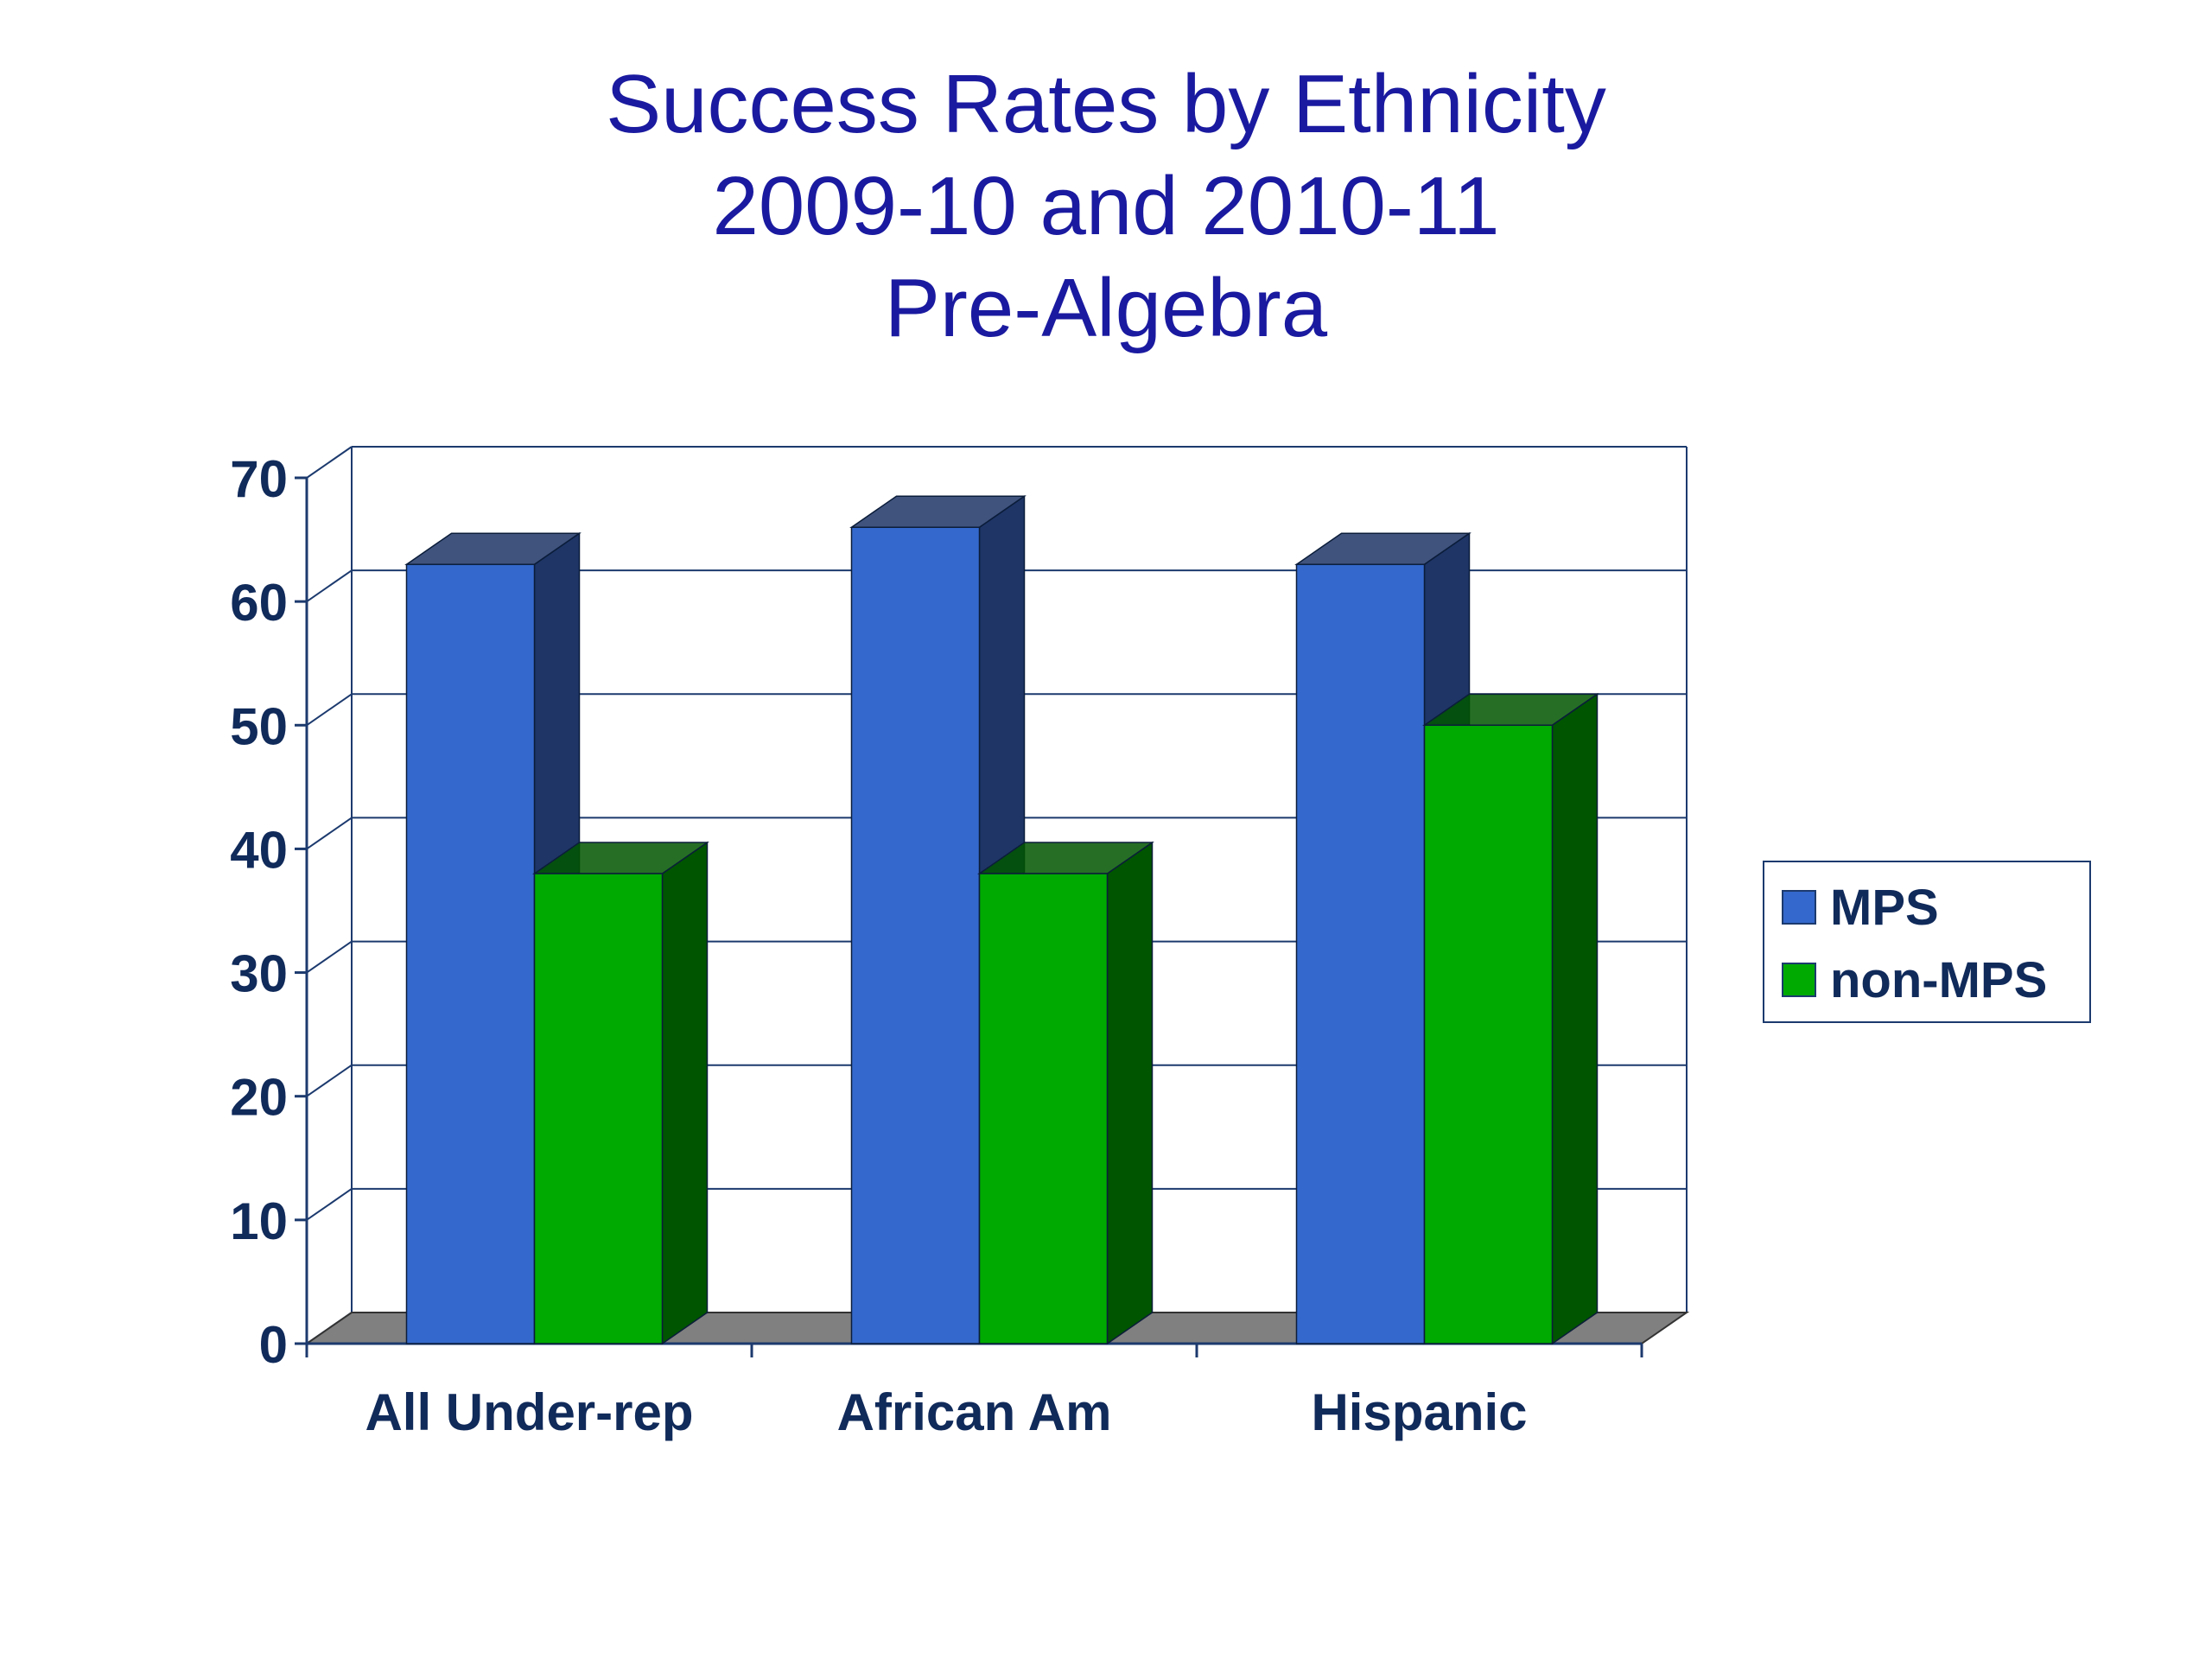  I want to click on x-category-label-0: All Under-rep, so click(529, 1412).